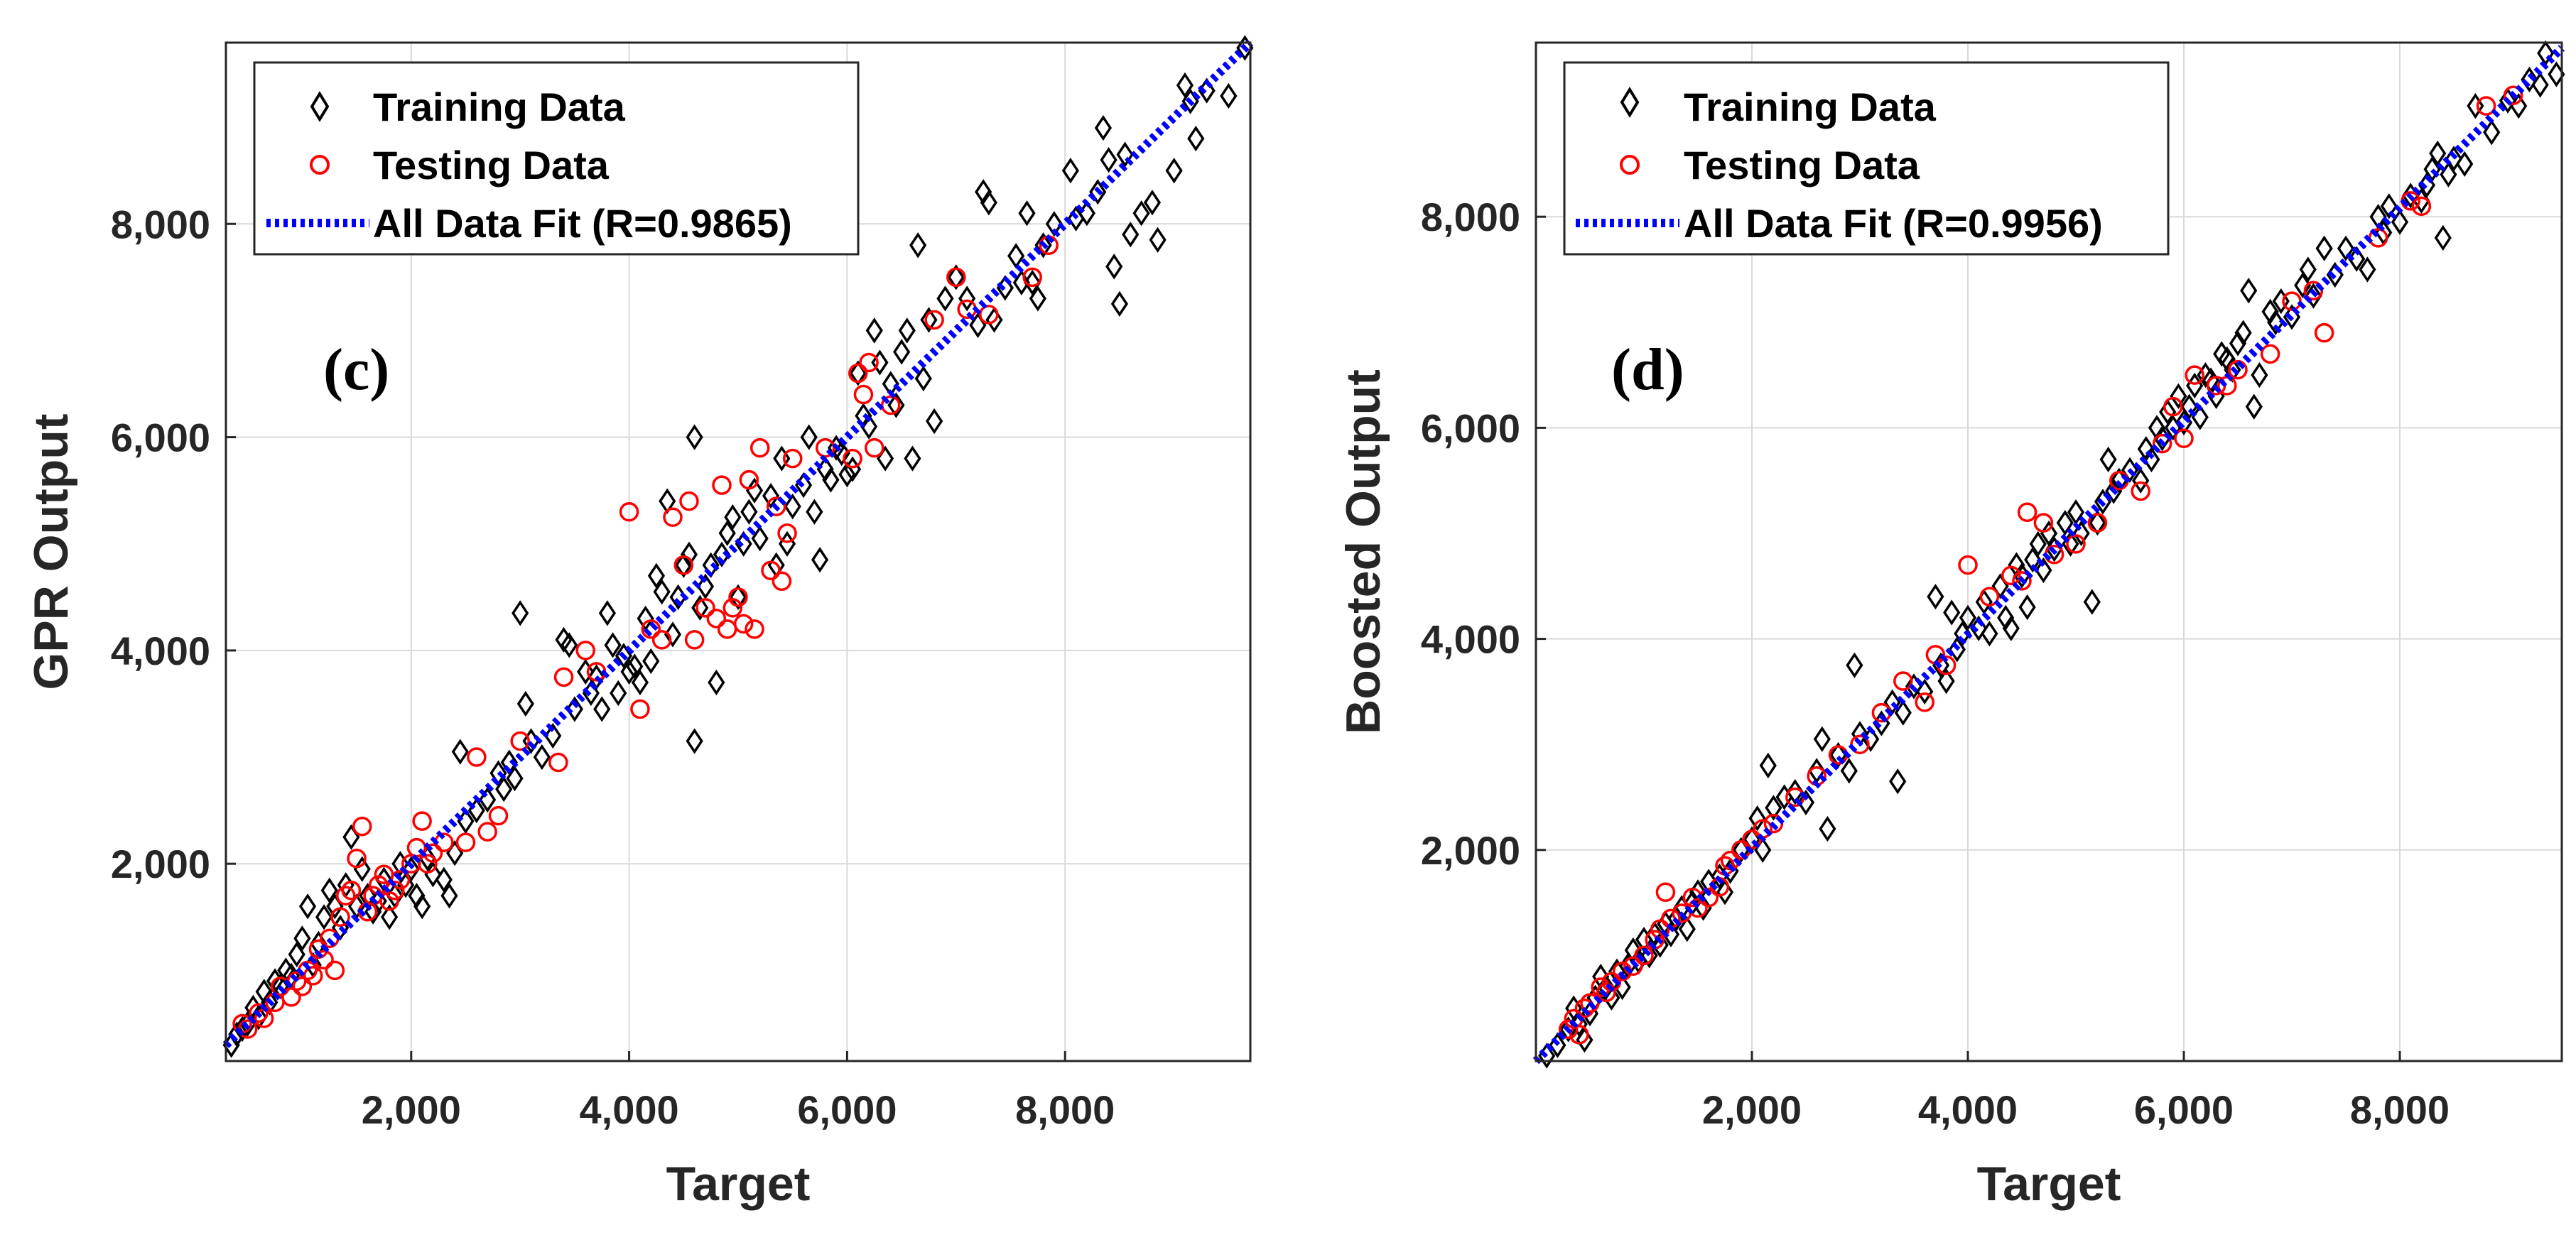 Image resolution: width=2576 pixels, height=1240 pixels. What do you see at coordinates (356, 370) in the screenshot?
I see `panel-label: (c)` at bounding box center [356, 370].